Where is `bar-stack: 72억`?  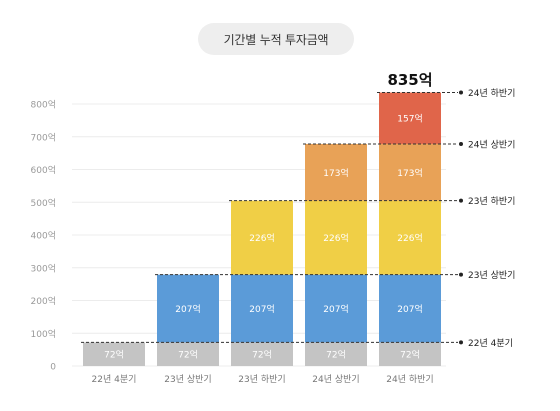
bar-stack: 72억 is located at coordinates (114, 354).